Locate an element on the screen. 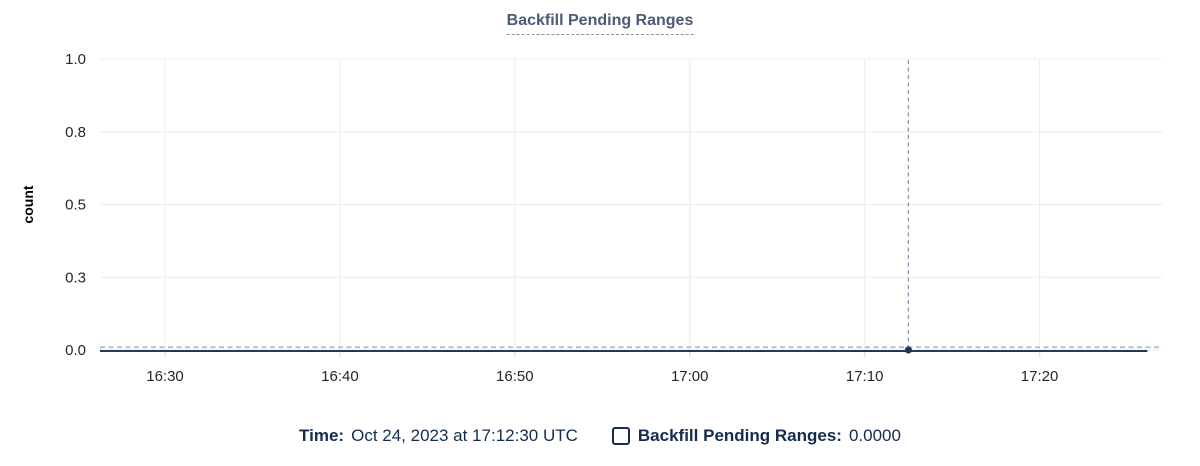 Image resolution: width=1200 pixels, height=466 pixels. time-value: Oct 24, 2023 at 17:12:30 UTC is located at coordinates (464, 435).